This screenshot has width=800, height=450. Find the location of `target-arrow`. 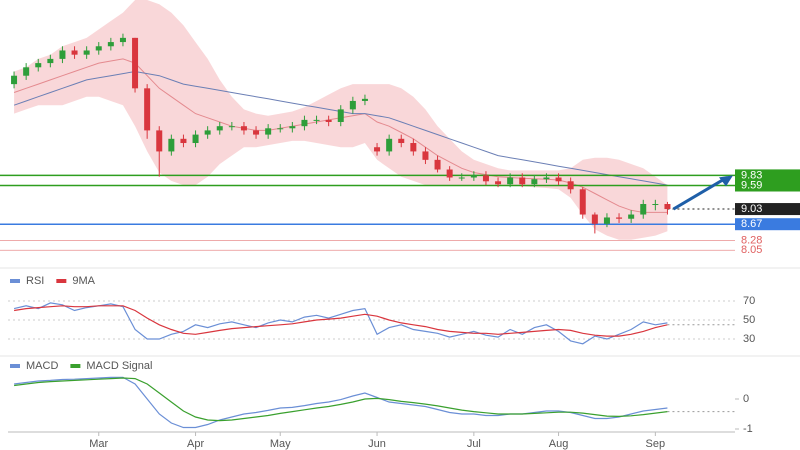

target-arrow is located at coordinates (700, 193).